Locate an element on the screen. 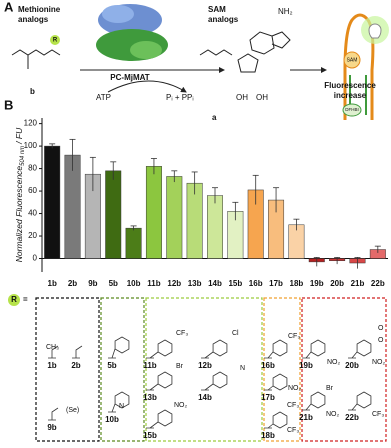 This screenshot has height=448, width=391. r-badge: R is located at coordinates (55, 41).